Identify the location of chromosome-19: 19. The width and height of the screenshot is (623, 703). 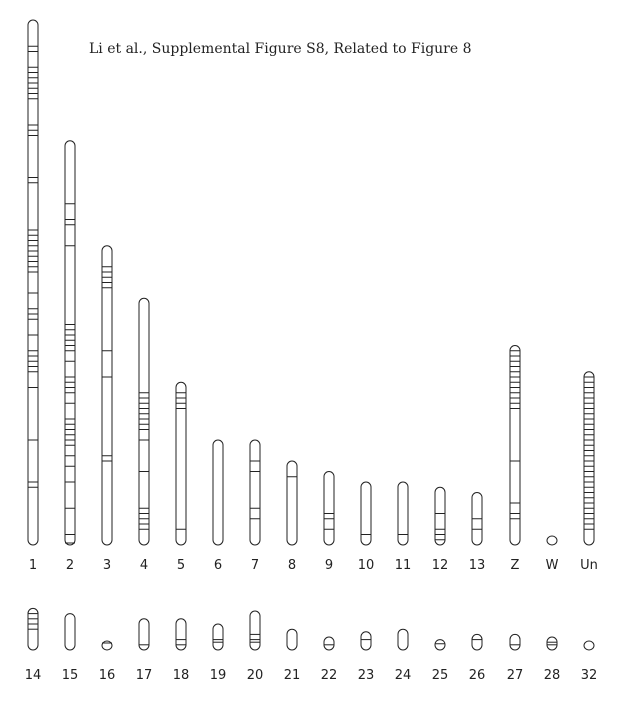
(218, 653).